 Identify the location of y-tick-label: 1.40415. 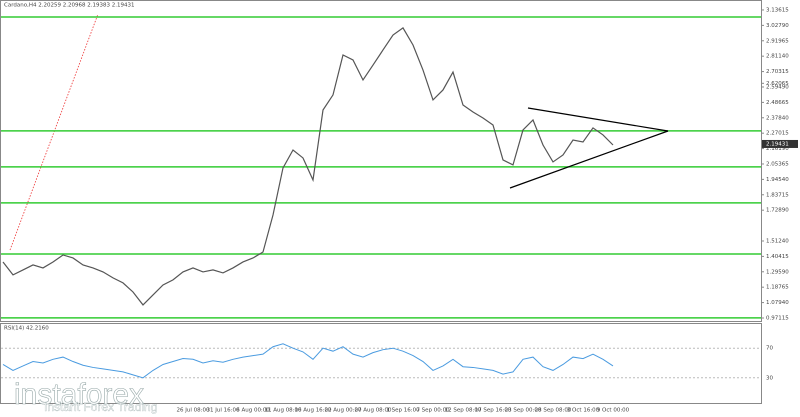
(777, 257).